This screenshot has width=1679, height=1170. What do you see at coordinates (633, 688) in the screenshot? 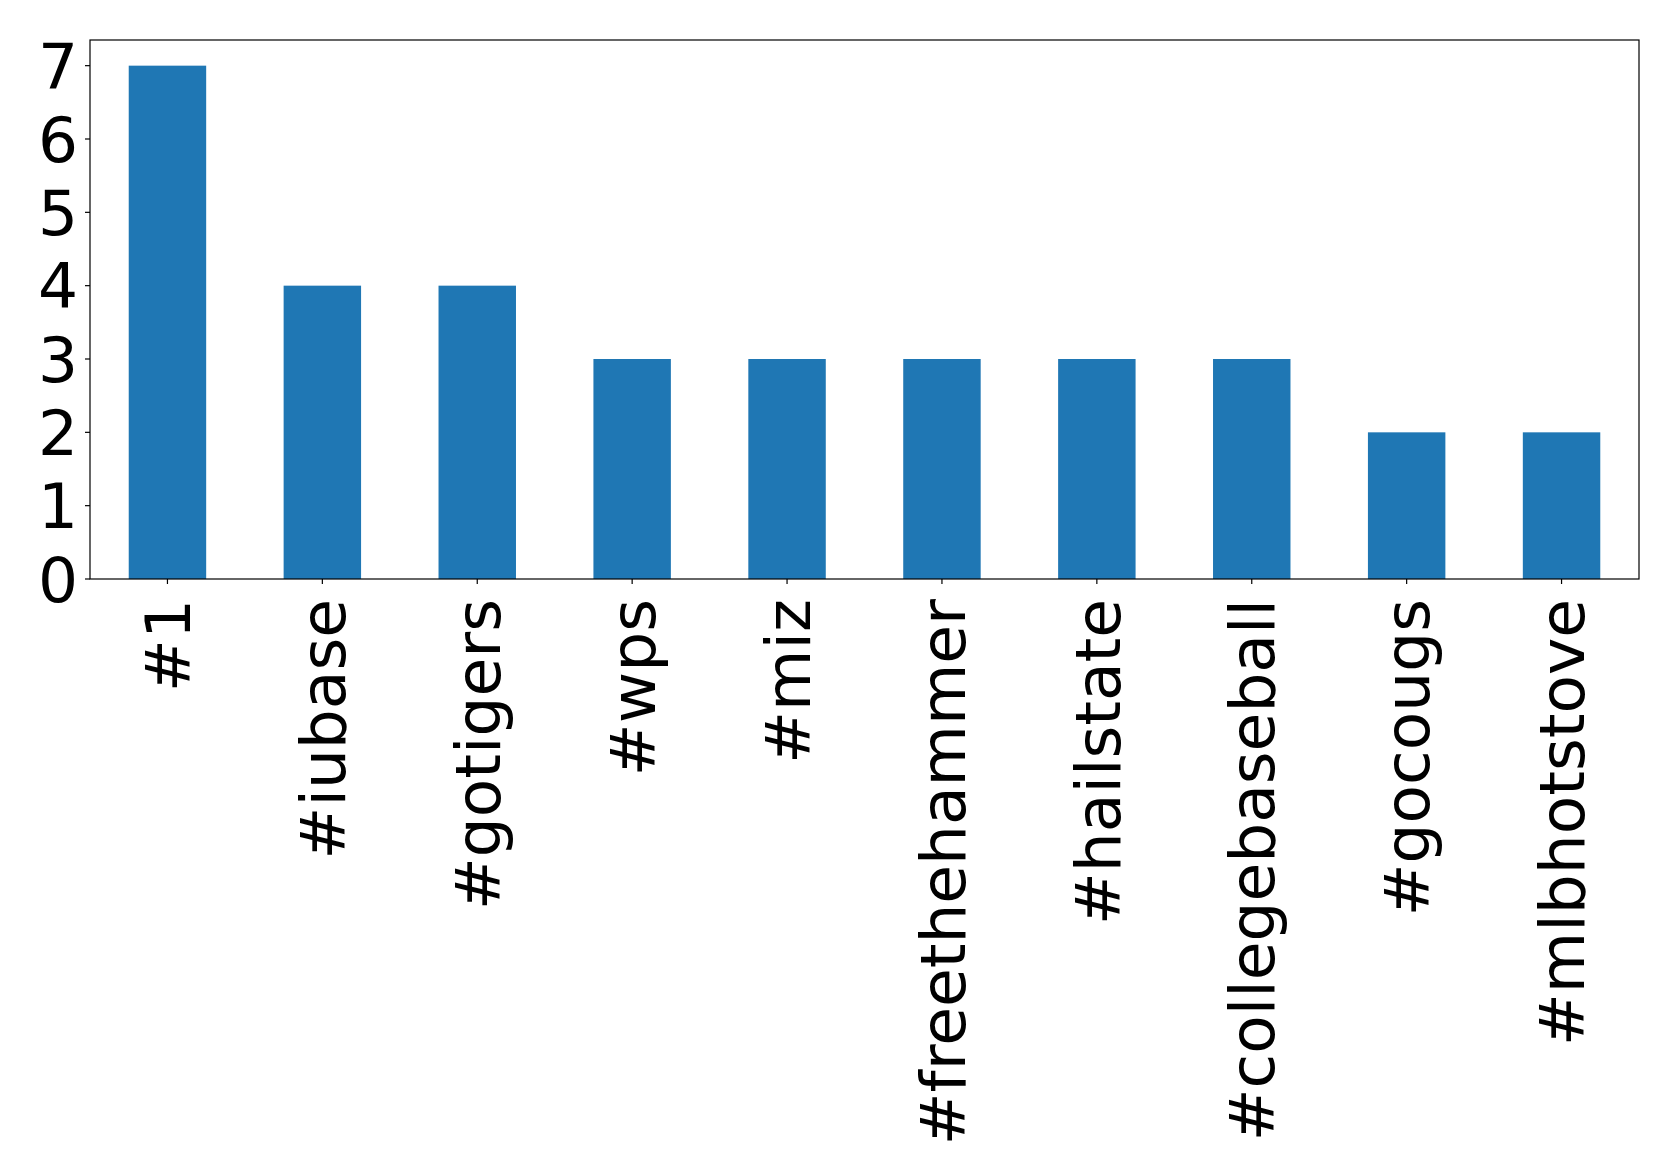
I see `x-tick-label: #wps` at bounding box center [633, 688].